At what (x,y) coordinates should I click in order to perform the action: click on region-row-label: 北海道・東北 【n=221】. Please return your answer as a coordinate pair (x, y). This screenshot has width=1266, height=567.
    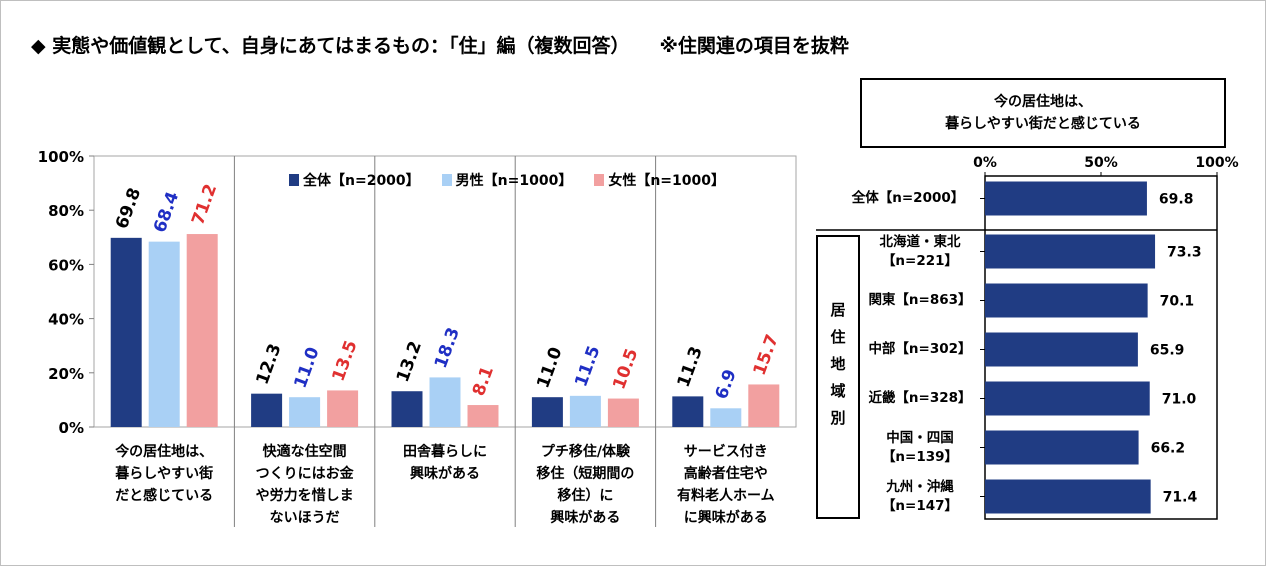
    Looking at the image, I should click on (920, 252).